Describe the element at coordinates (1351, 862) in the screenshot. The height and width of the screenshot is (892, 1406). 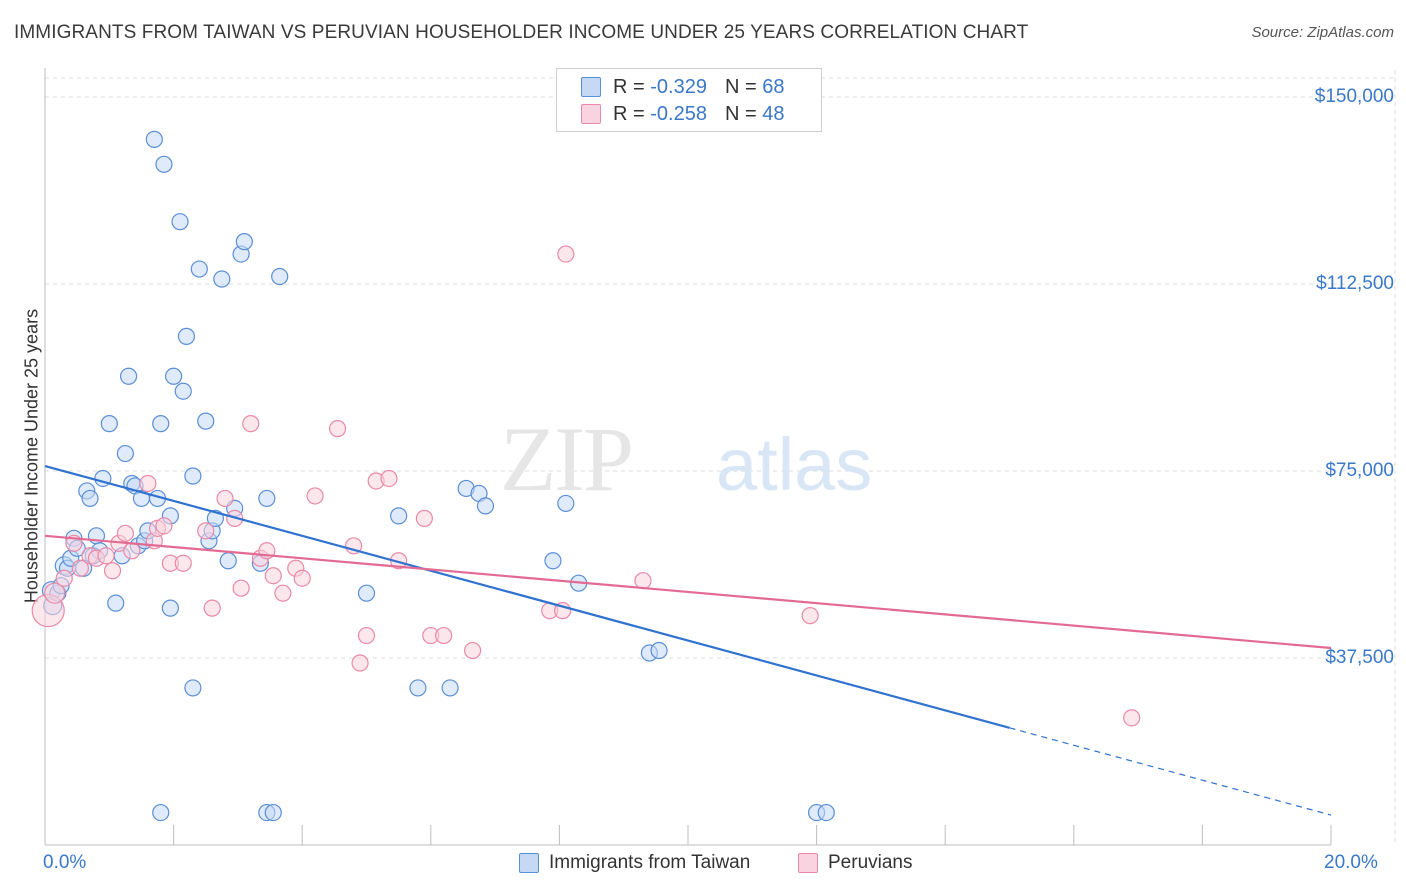
I see `x-tick-max: 20.0%` at that location.